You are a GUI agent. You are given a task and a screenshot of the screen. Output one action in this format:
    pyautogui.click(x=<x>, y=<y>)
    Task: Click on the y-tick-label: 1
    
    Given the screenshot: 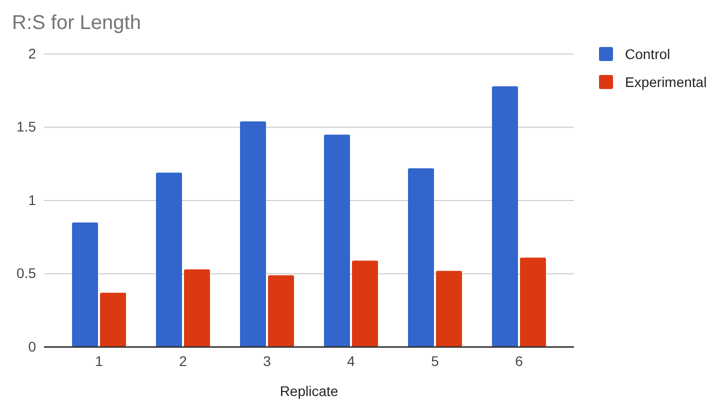 What is the action you would take?
    pyautogui.click(x=32, y=200)
    